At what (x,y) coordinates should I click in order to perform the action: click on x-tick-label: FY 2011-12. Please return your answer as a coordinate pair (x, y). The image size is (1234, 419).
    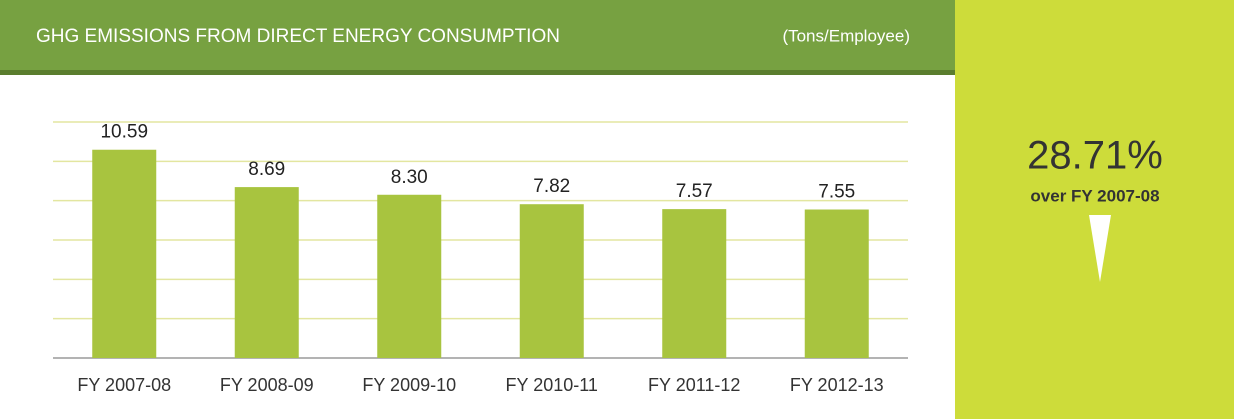
    Looking at the image, I should click on (694, 385).